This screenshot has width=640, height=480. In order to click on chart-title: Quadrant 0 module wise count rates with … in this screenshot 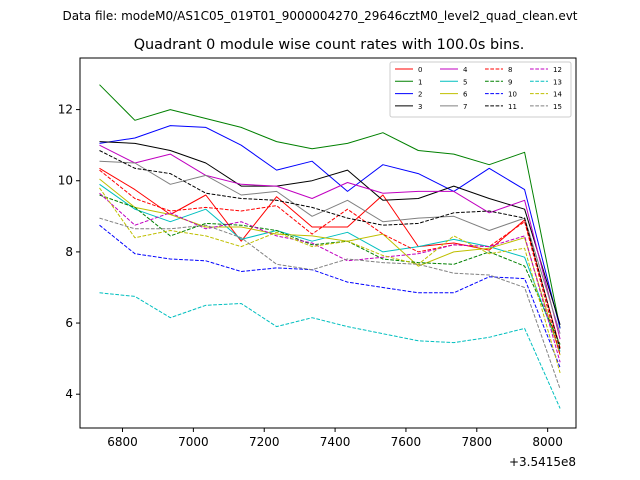, I will do `click(329, 45)`.